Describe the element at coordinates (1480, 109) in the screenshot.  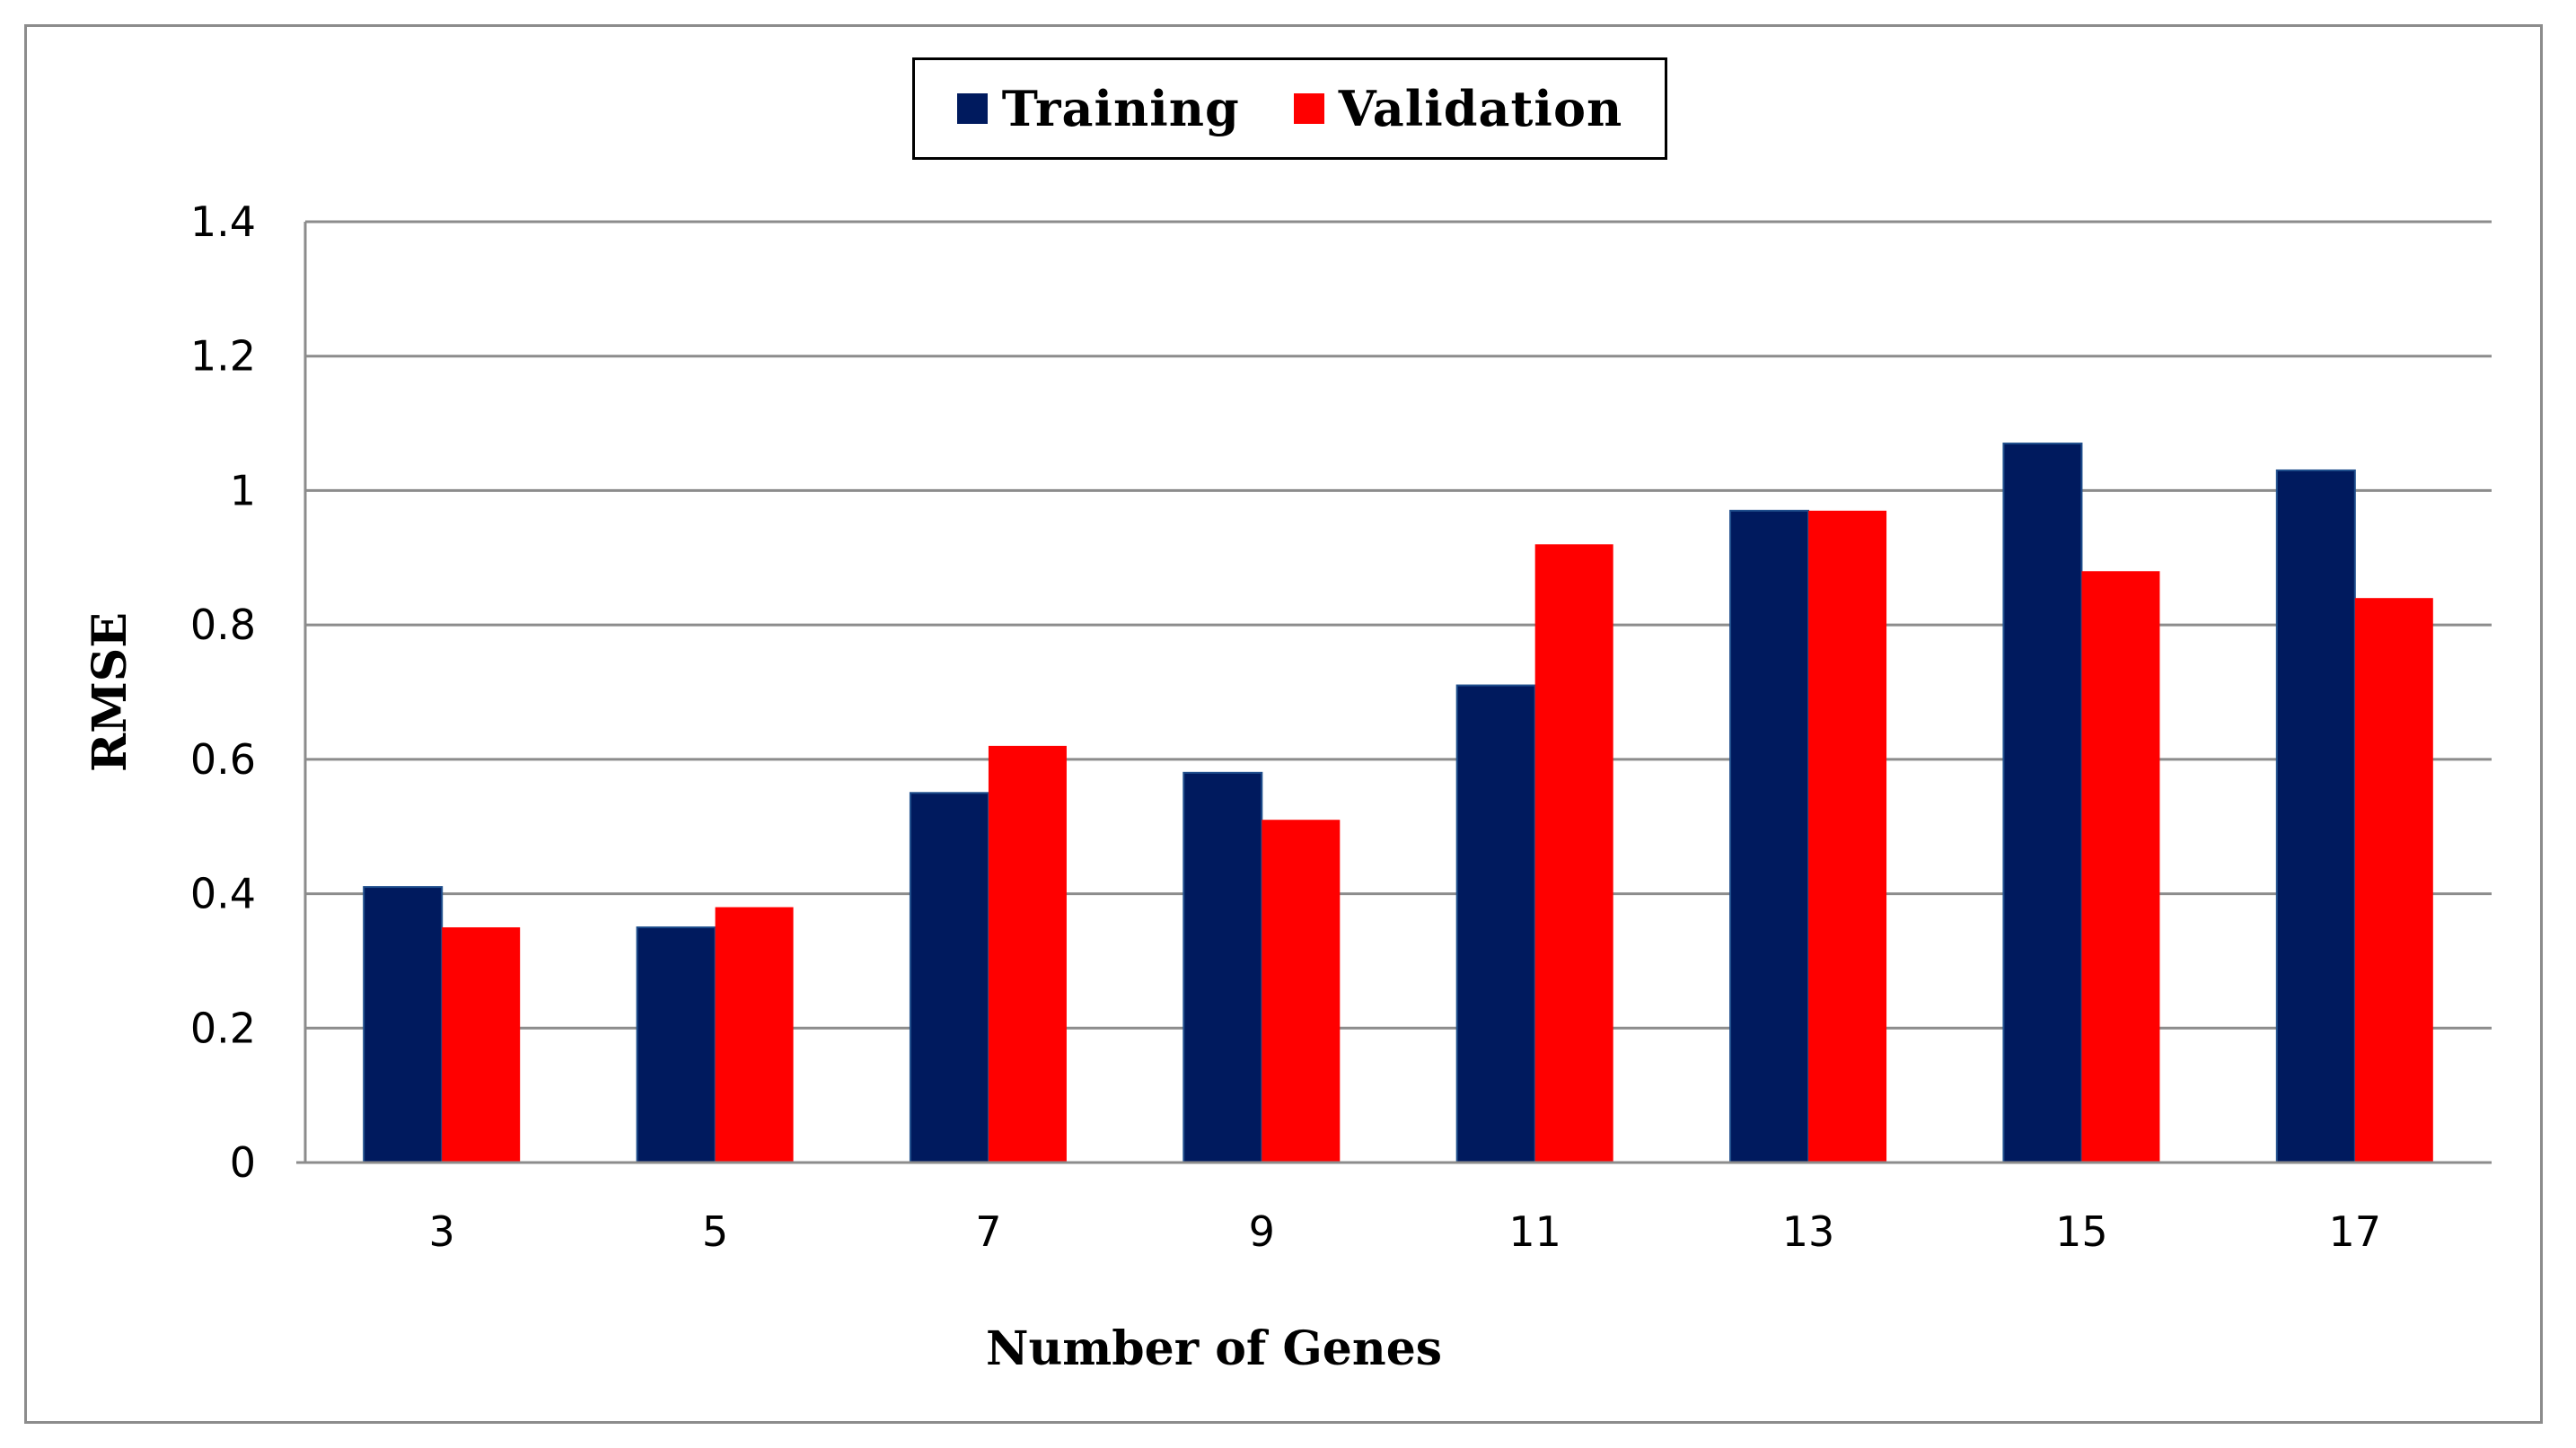
I see `legend-label-validation: Validation` at that location.